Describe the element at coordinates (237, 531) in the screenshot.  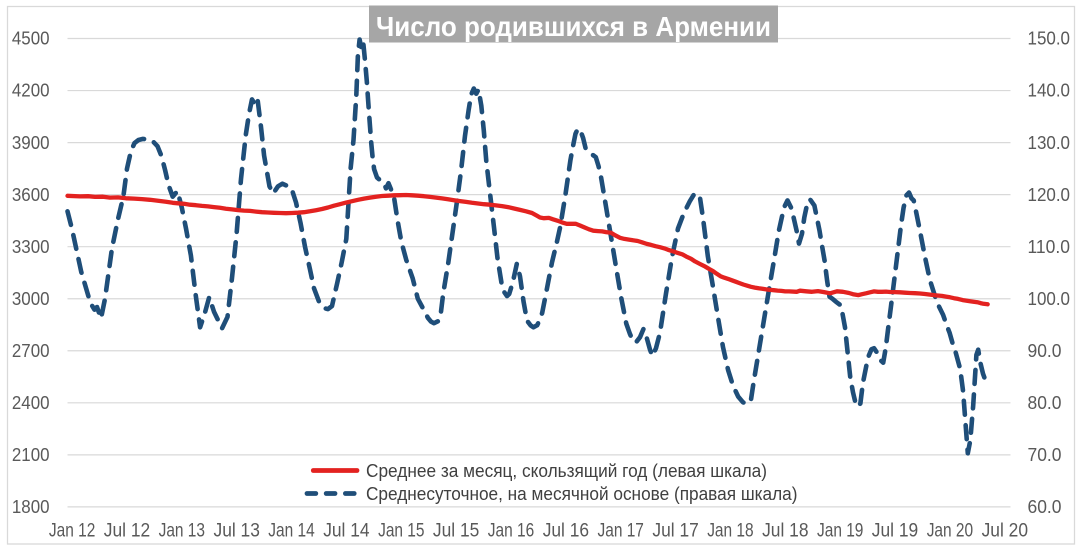
I see `svg-text: Jul 13` at that location.